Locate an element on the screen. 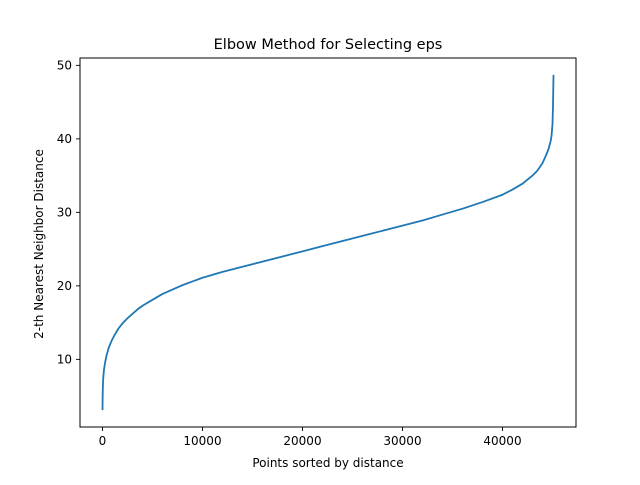 The image size is (640, 485). y-tick-label: 40 is located at coordinates (64, 139).